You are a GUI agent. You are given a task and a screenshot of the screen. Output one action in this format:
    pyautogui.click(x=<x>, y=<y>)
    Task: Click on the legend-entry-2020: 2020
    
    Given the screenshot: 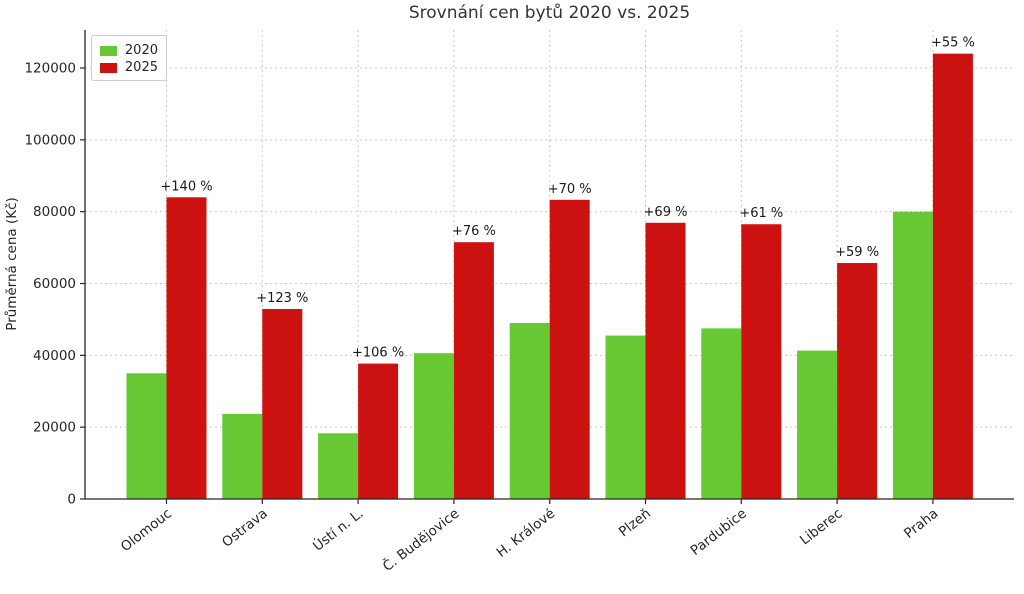 What is the action you would take?
    pyautogui.click(x=129, y=51)
    